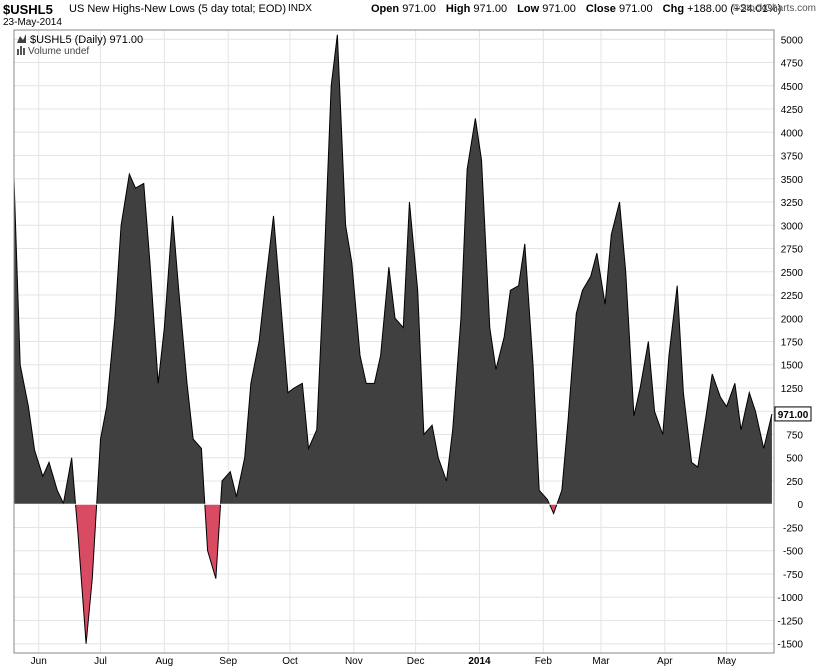 The image size is (820, 668). Describe the element at coordinates (792, 87) in the screenshot. I see `y-tick-label: 4500` at that location.